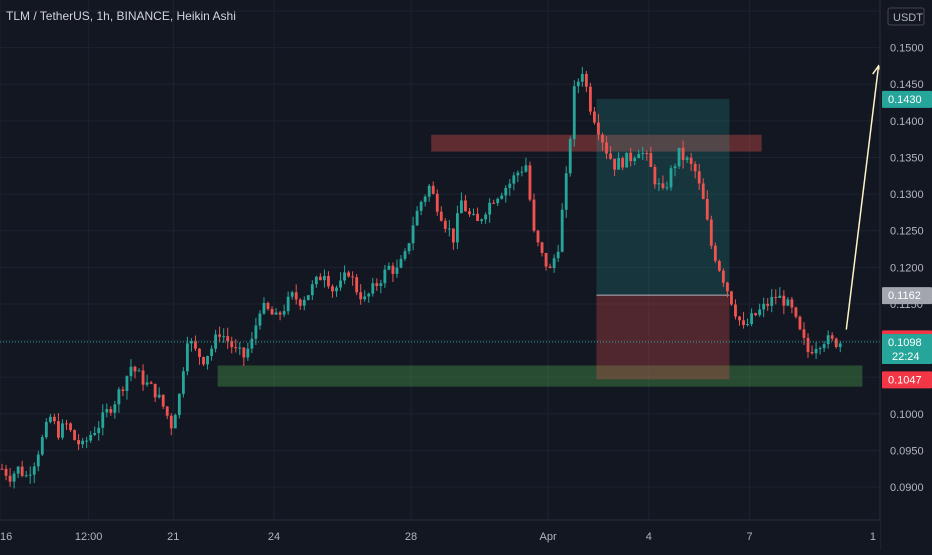  What do you see at coordinates (89, 537) in the screenshot?
I see `time-tick-label: 12:00` at bounding box center [89, 537].